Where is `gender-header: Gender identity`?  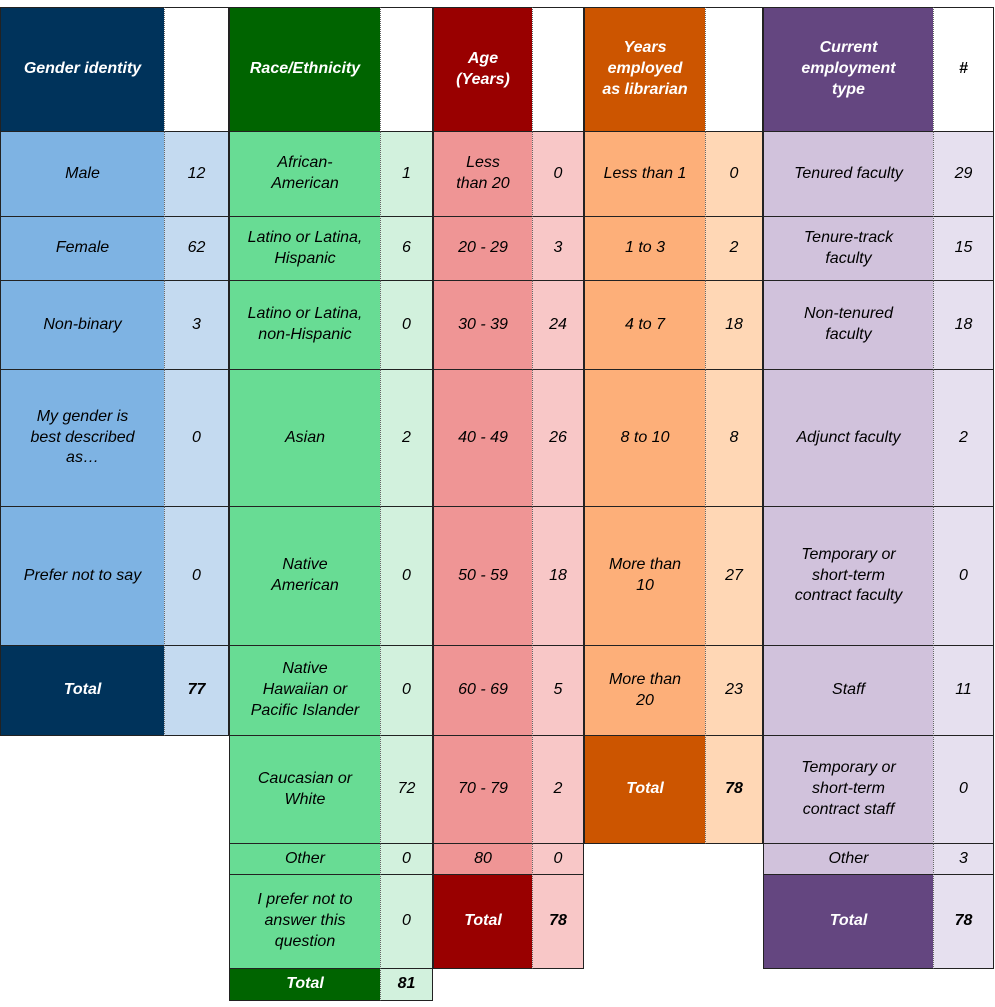
gender-header: Gender identity is located at coordinates (82, 69).